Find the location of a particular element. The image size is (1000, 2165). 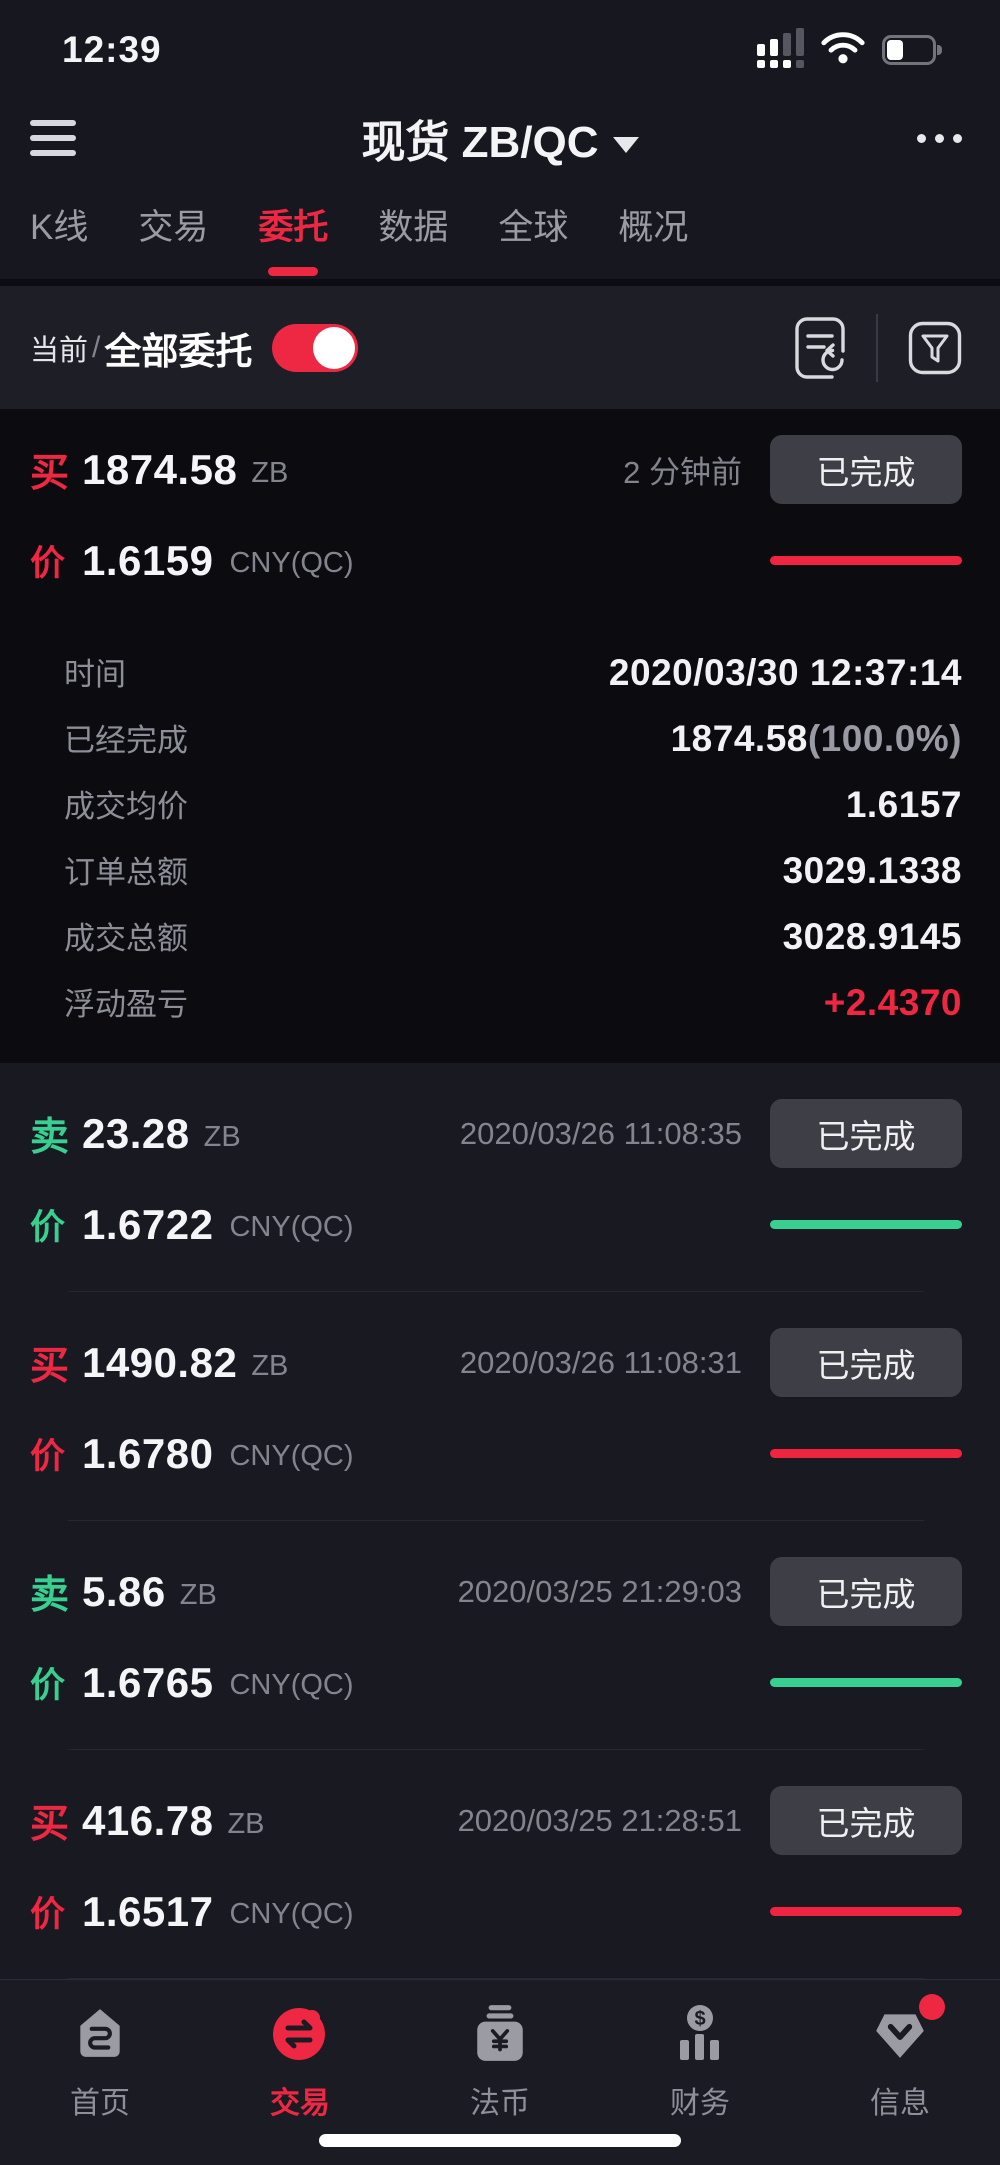

tab-orders: 委托 is located at coordinates (293, 234).